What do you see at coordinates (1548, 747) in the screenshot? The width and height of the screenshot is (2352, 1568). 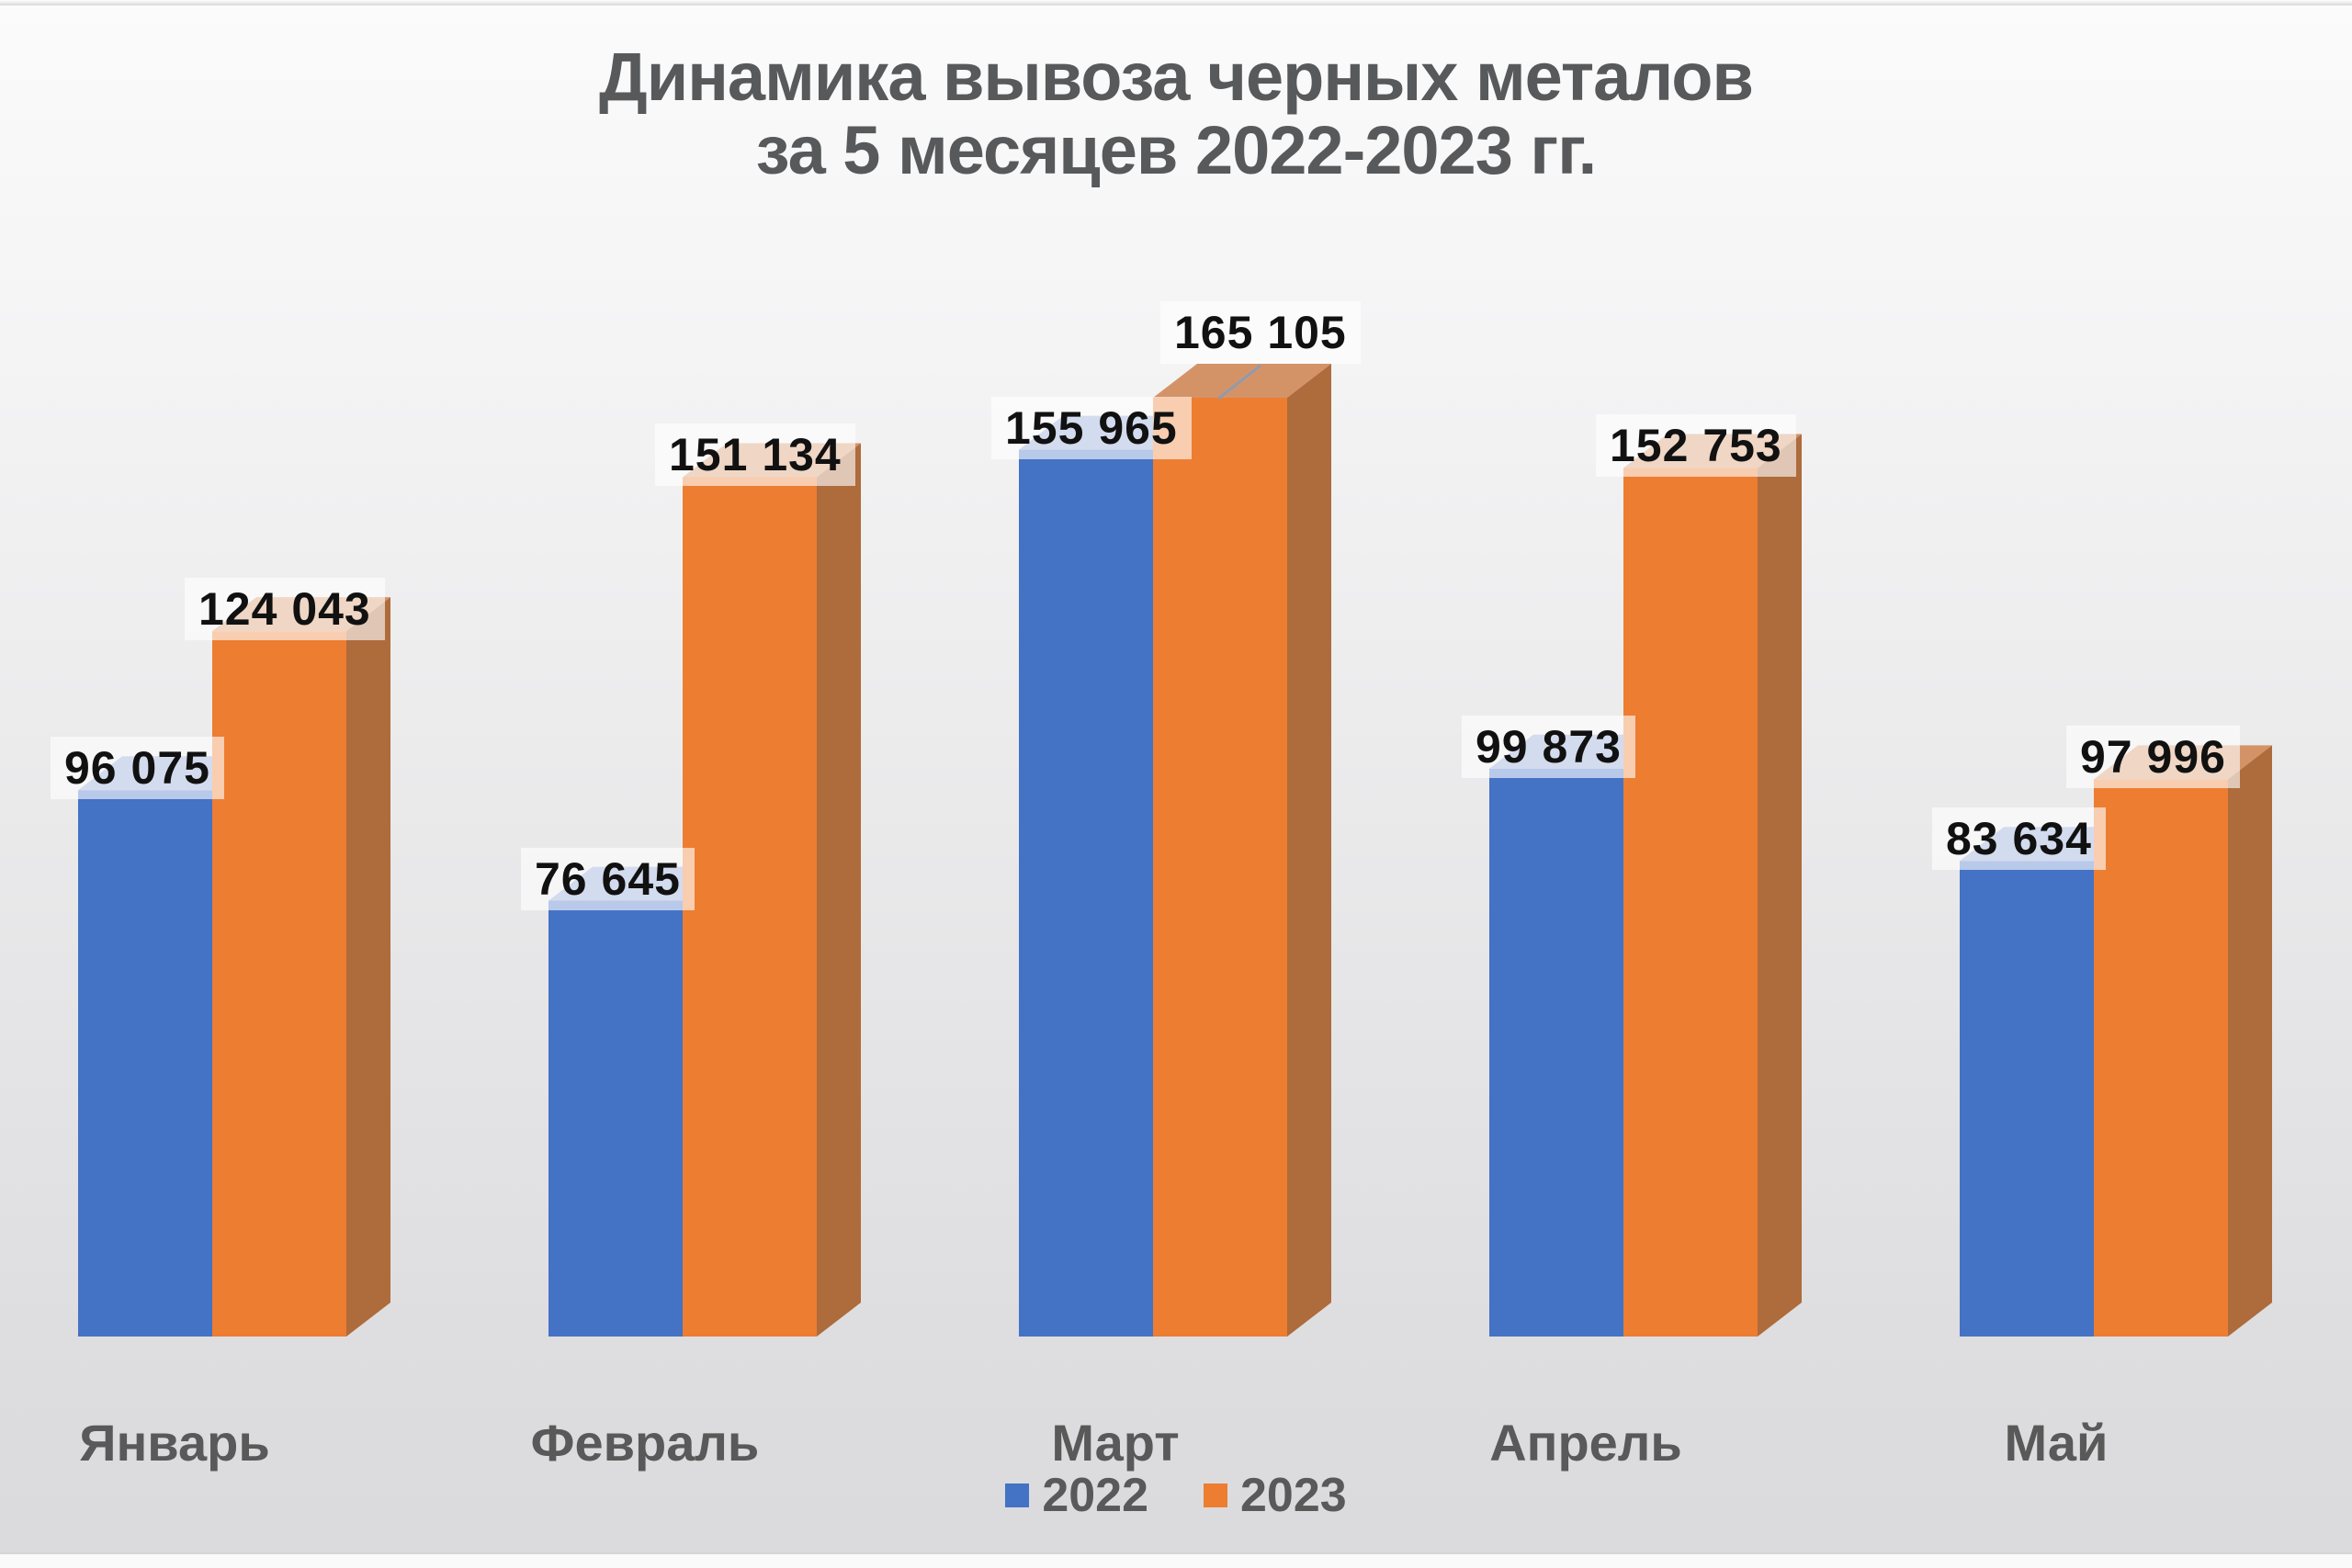 I see `data-label-2022-3: 99 873` at bounding box center [1548, 747].